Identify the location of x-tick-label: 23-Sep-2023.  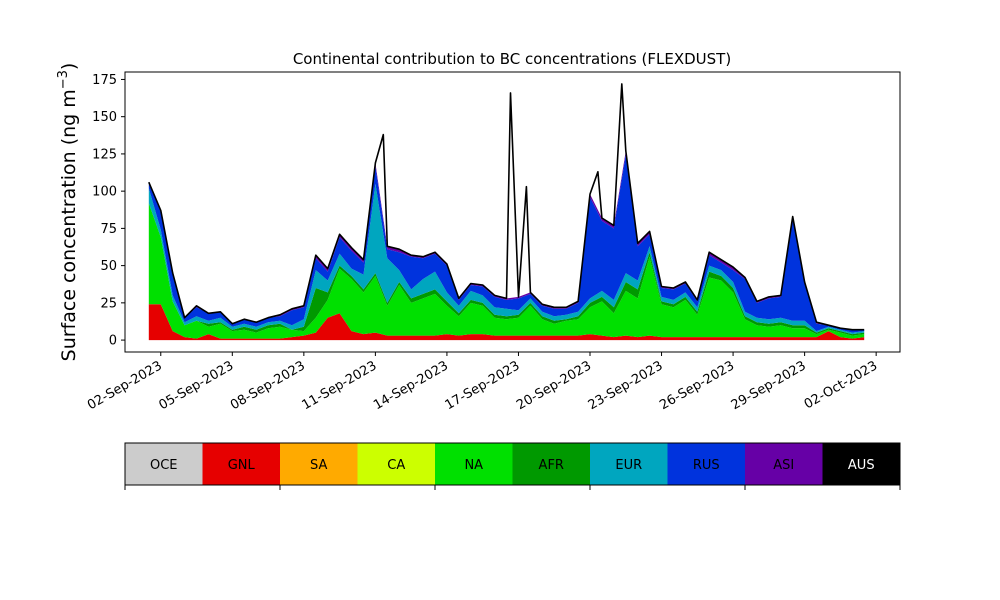
(626, 385).